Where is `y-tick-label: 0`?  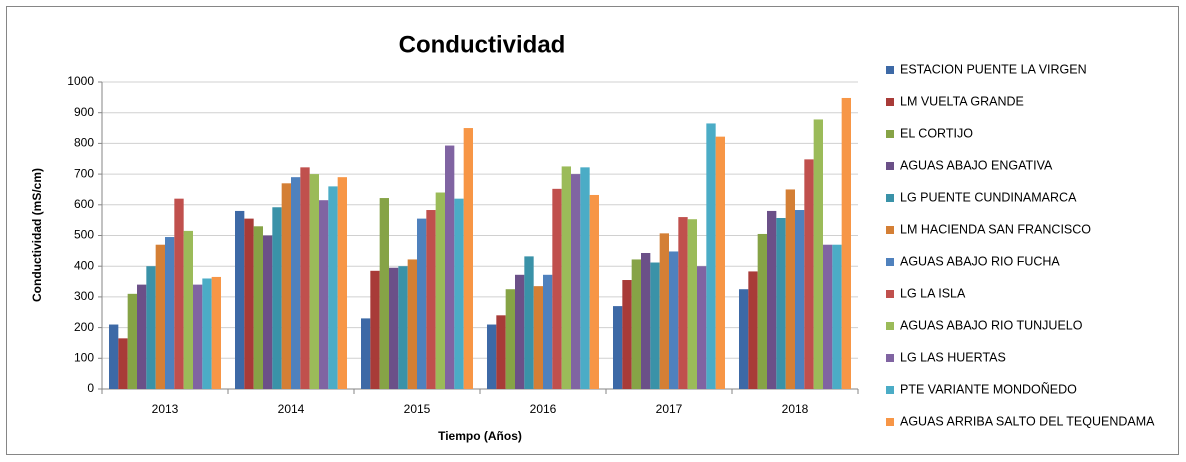
y-tick-label: 0 is located at coordinates (90, 388).